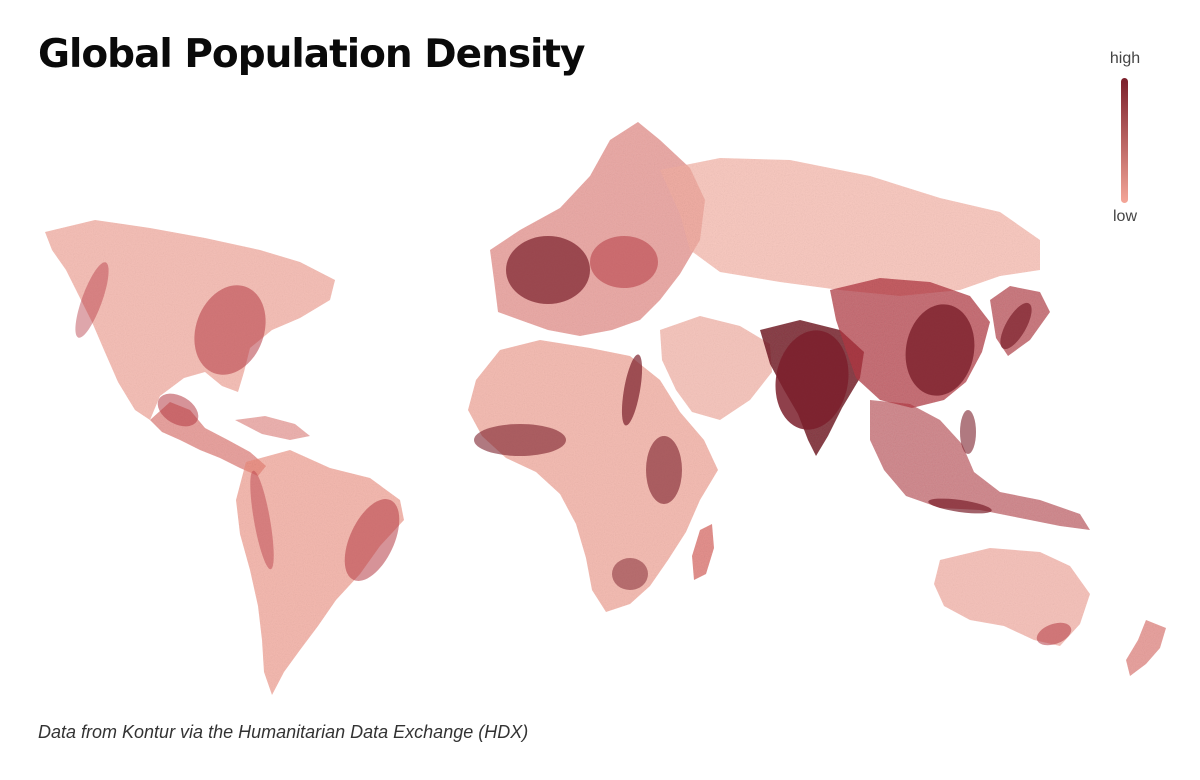 The image size is (1200, 780). I want to click on region-south-america, so click(320, 572).